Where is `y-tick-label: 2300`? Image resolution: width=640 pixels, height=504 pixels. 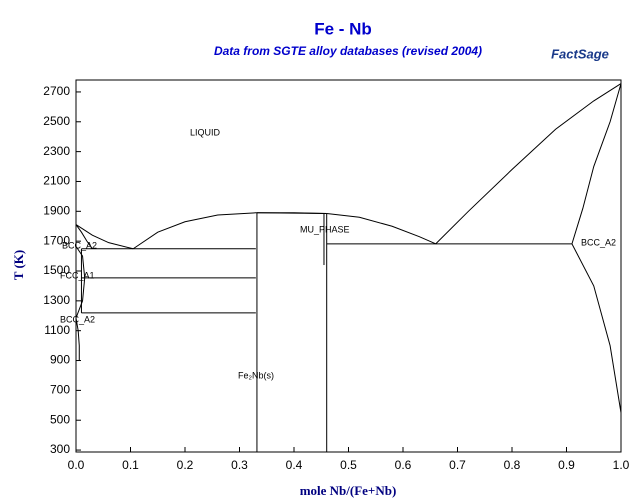
y-tick-label: 2300 is located at coordinates (56, 151).